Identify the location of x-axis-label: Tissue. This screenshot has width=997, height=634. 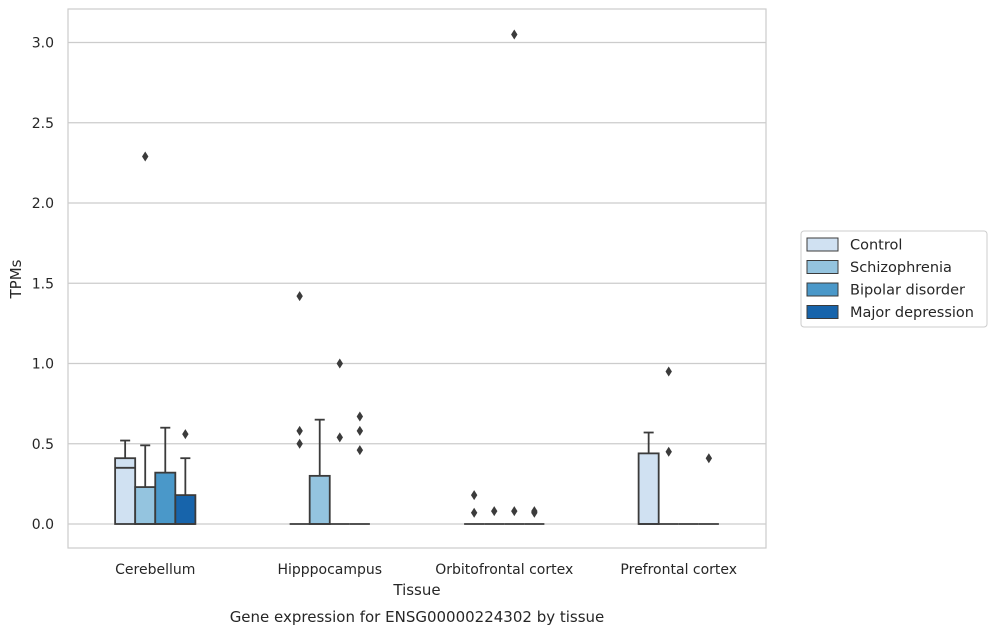
(416, 590).